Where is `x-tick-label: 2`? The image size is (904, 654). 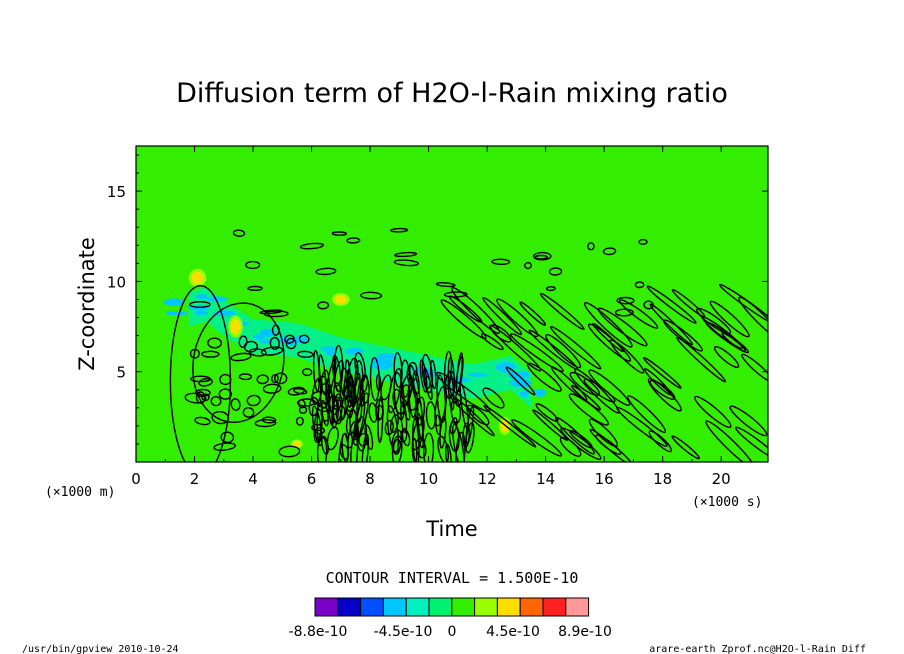
x-tick-label: 2 is located at coordinates (195, 479).